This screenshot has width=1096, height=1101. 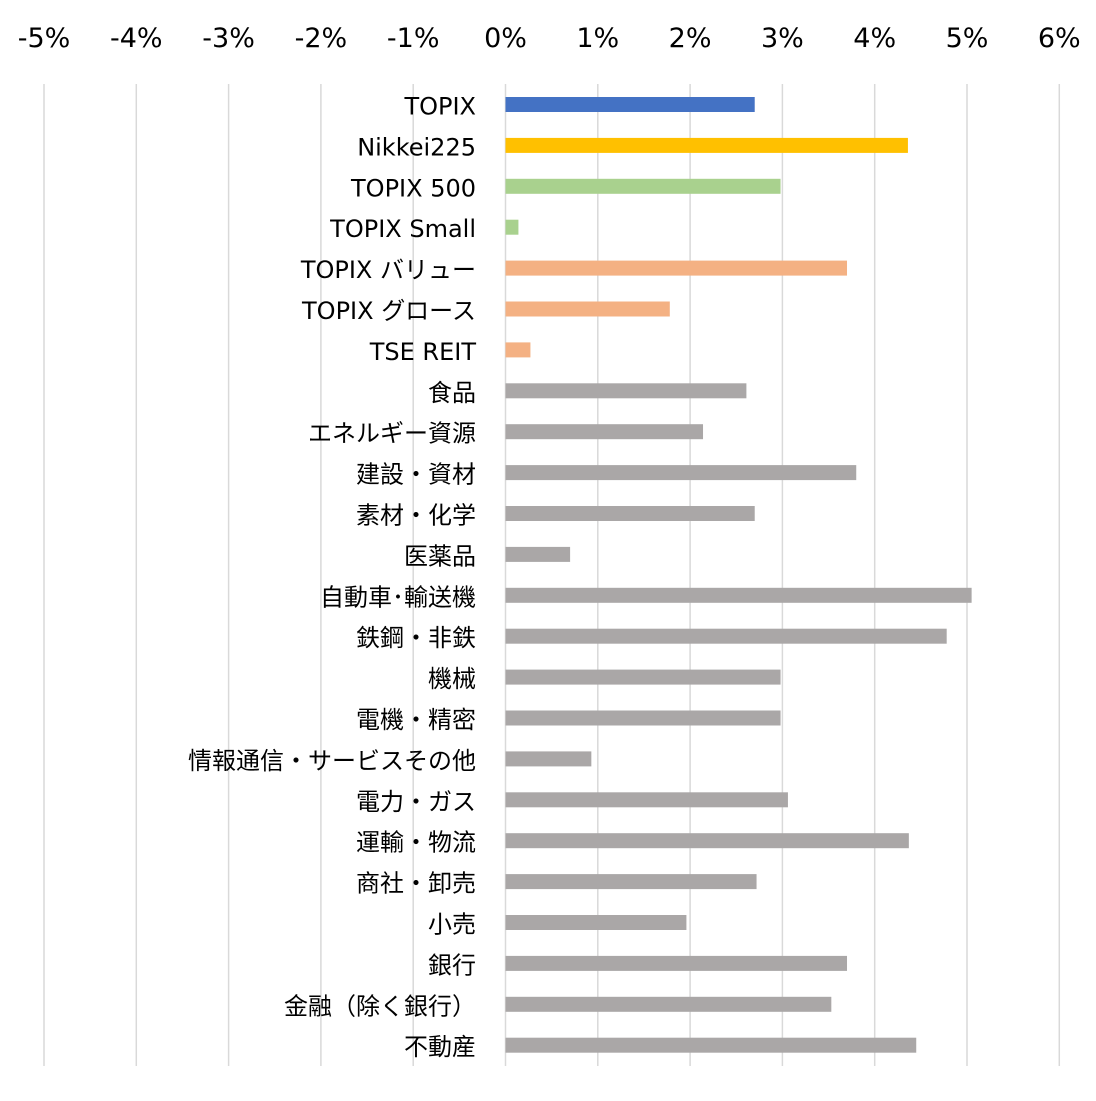 What do you see at coordinates (416, 802) in the screenshot?
I see `category-label: 電力・ガス` at bounding box center [416, 802].